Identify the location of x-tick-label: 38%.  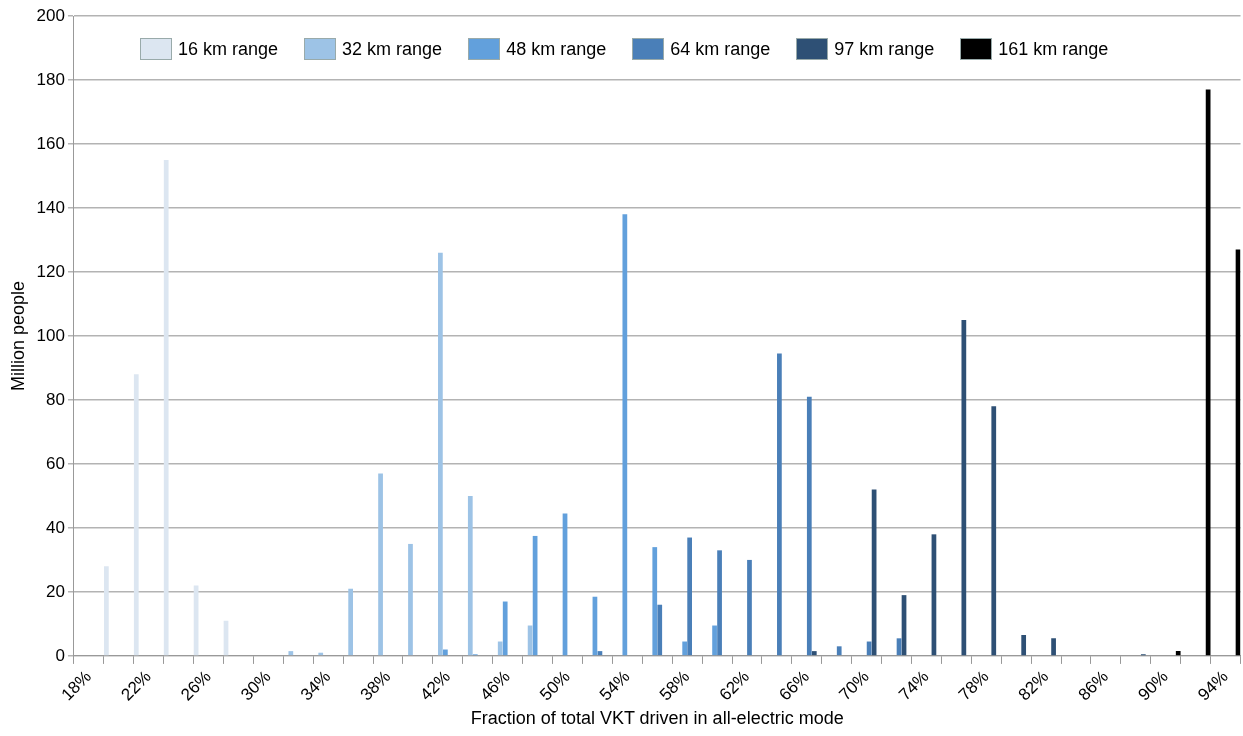
(375, 685).